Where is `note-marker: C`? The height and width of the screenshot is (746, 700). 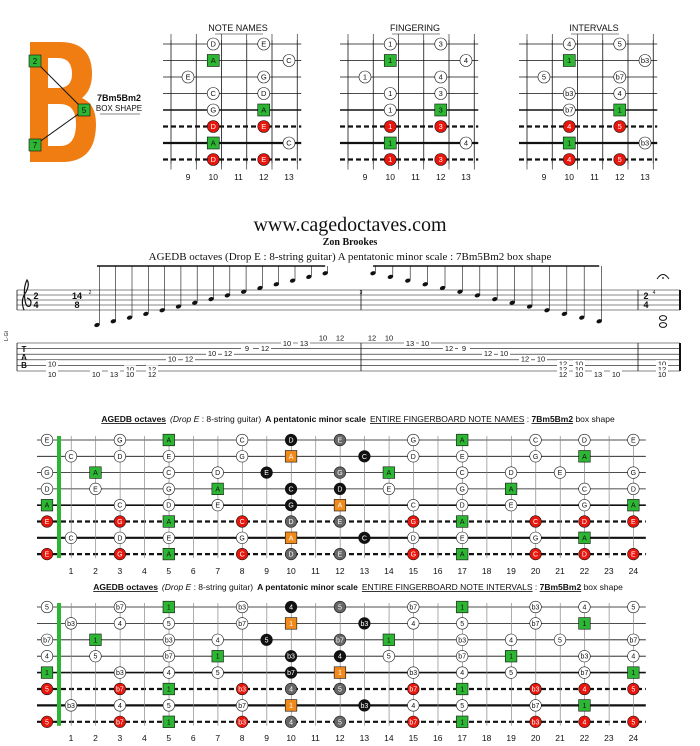 note-marker: C is located at coordinates (535, 554).